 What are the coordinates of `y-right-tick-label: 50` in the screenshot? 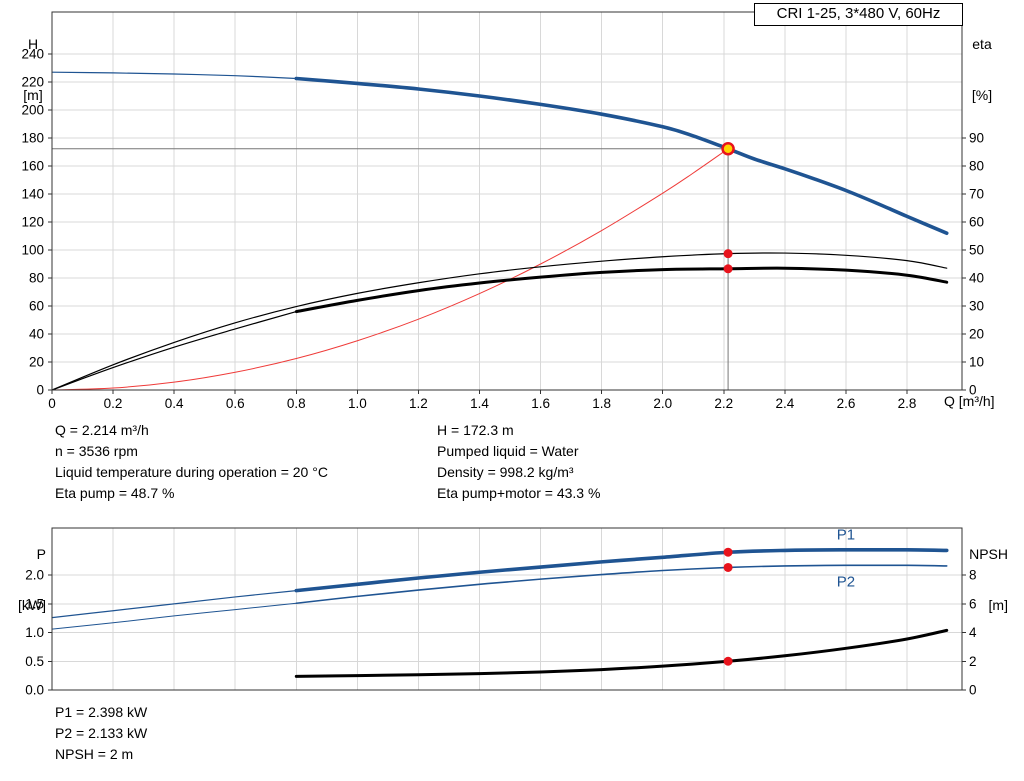 It's located at (976, 250).